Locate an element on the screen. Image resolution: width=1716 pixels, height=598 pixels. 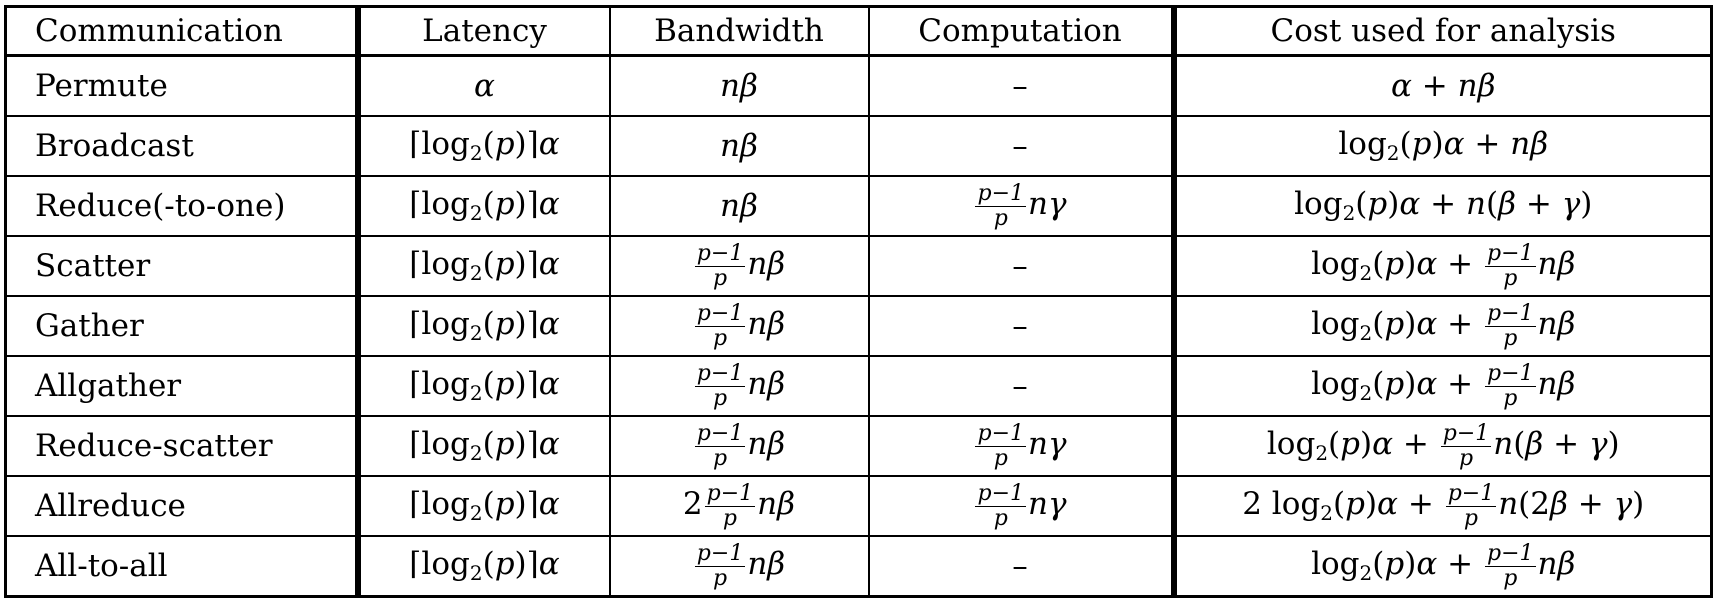
cell-cost: log2(p)α + p−1 p n(β + γ) is located at coordinates (1441, 446).